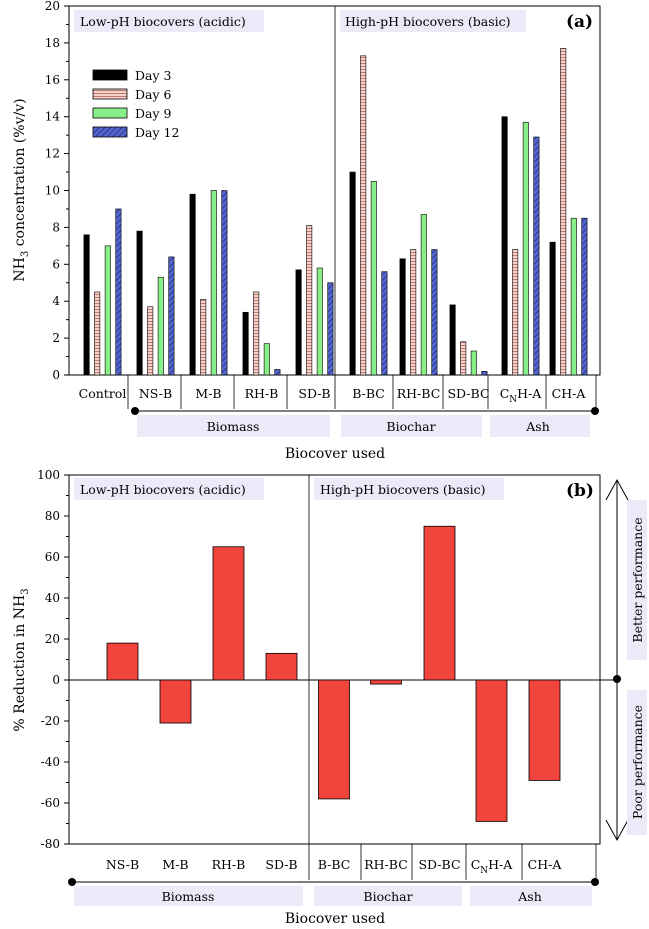 The image size is (649, 929). I want to click on legend-swatch-day9, so click(110, 113).